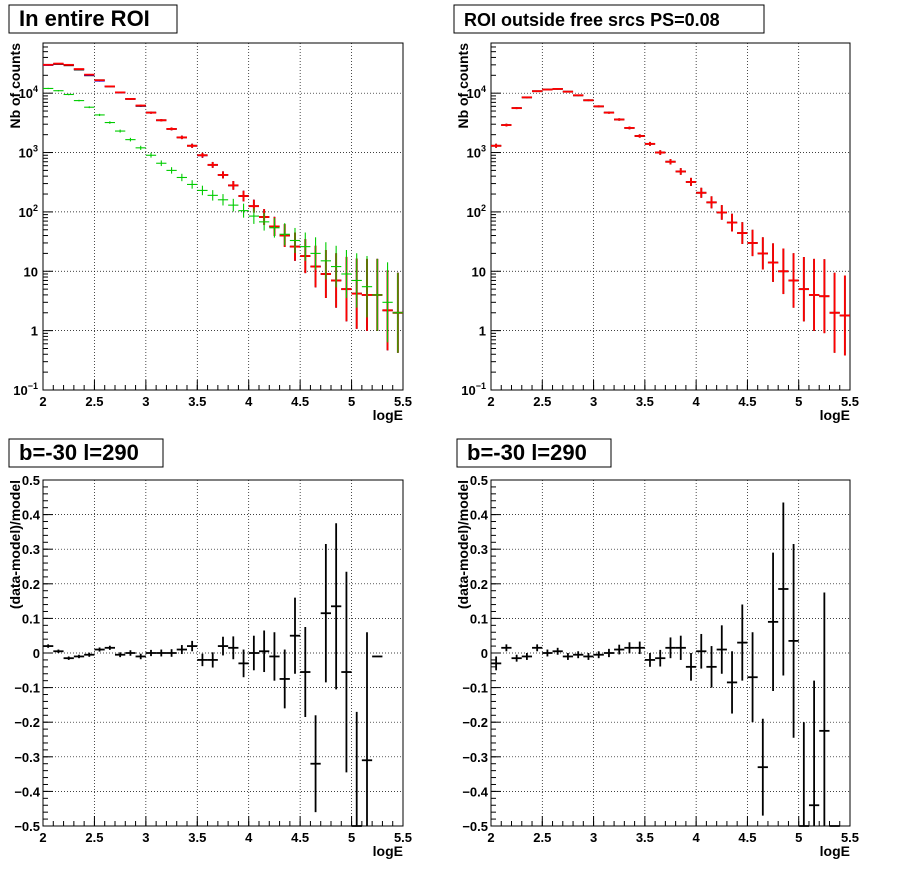 Image resolution: width=898 pixels, height=871 pixels. What do you see at coordinates (483, 89) in the screenshot?
I see `y-tick-exponent: 4` at bounding box center [483, 89].